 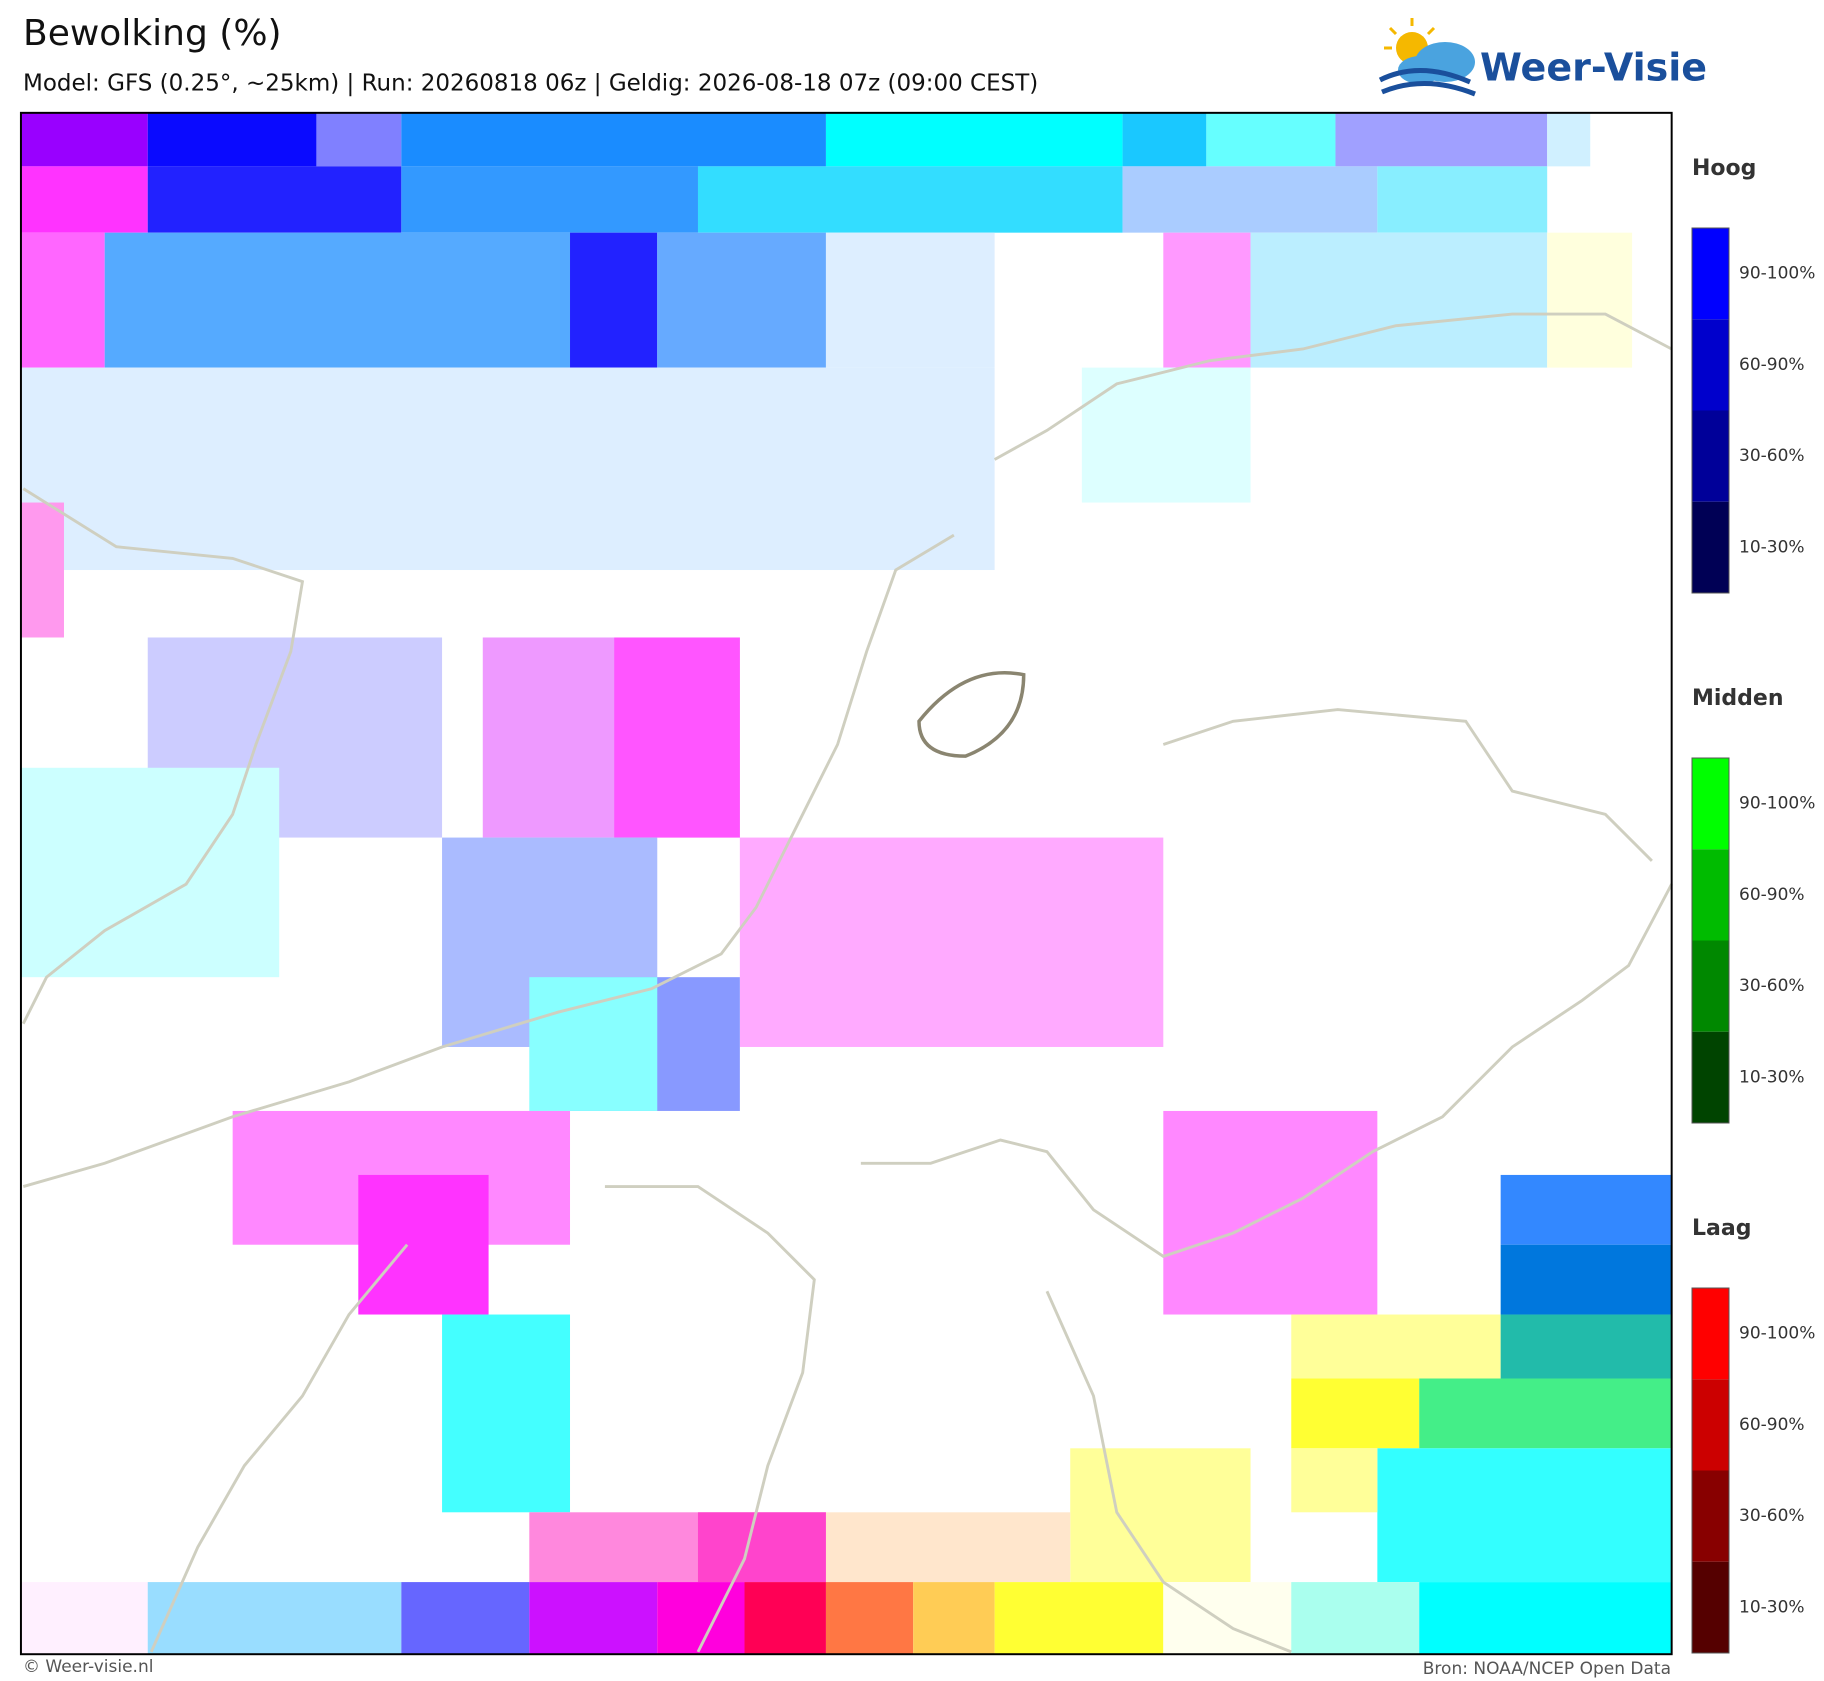 I want to click on logo: Weer-Visie, so click(x=1542, y=57).